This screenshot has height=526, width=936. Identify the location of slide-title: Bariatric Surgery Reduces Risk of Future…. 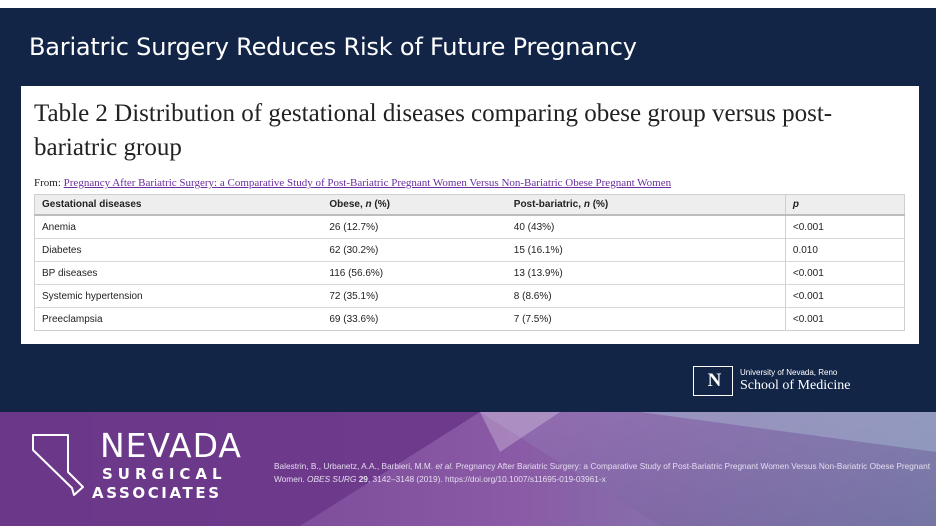
(333, 47).